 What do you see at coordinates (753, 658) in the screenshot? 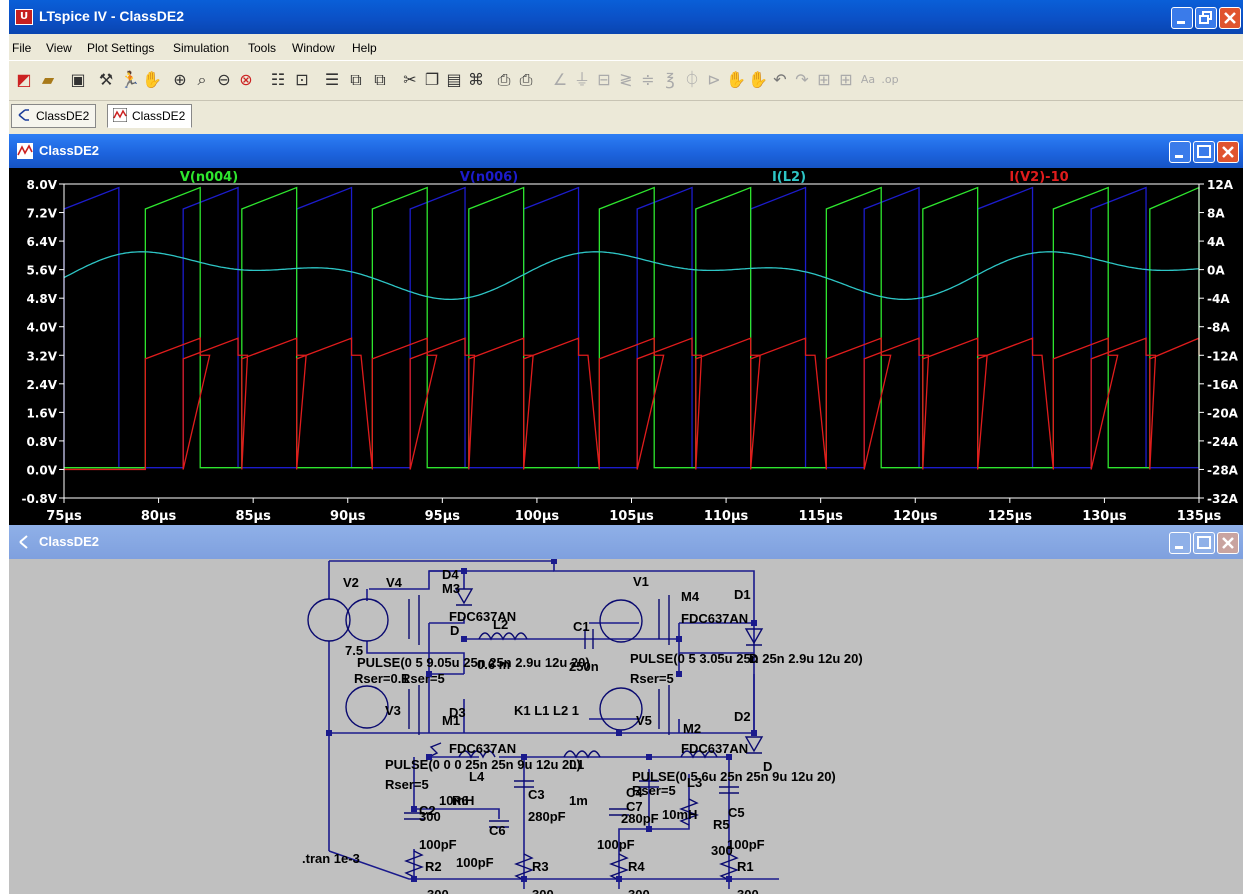
I see `label-m4-d: D` at bounding box center [753, 658].